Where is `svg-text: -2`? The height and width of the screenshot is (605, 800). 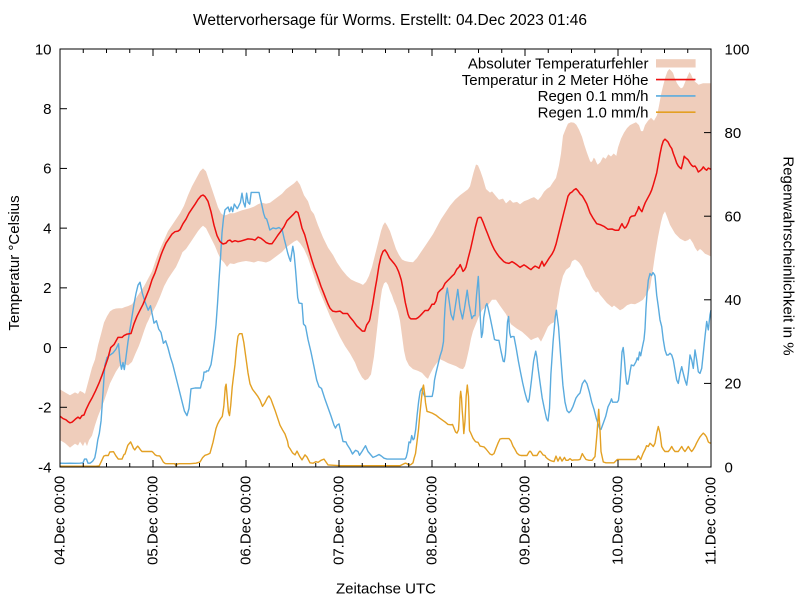 svg-text: -2 is located at coordinates (44, 408).